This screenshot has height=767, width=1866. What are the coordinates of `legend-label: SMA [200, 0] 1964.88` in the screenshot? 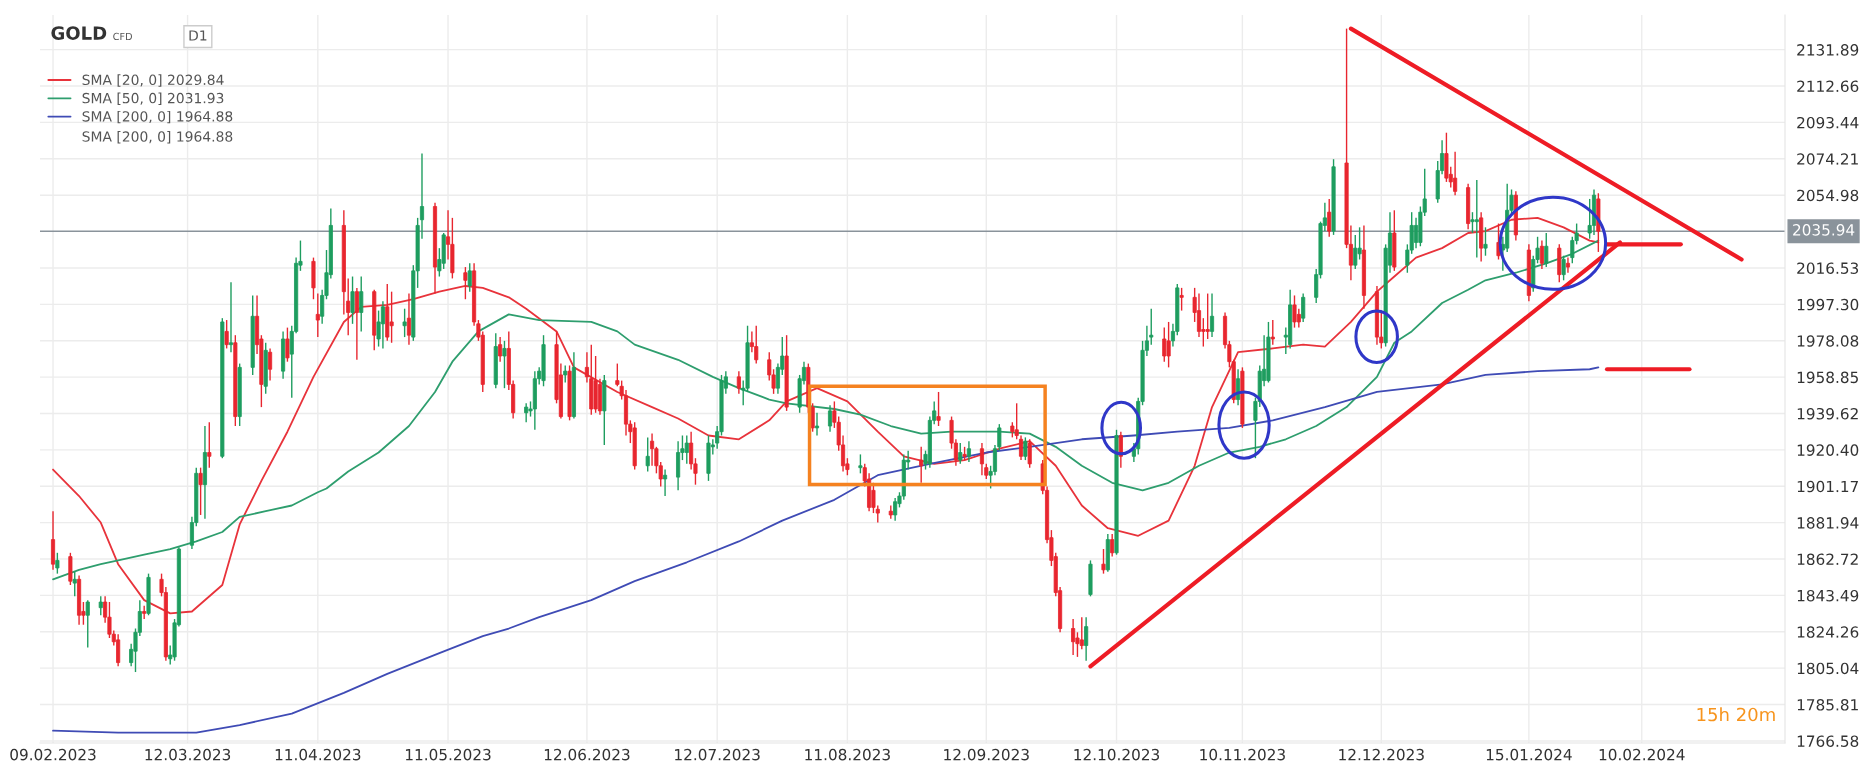 It's located at (157, 117).